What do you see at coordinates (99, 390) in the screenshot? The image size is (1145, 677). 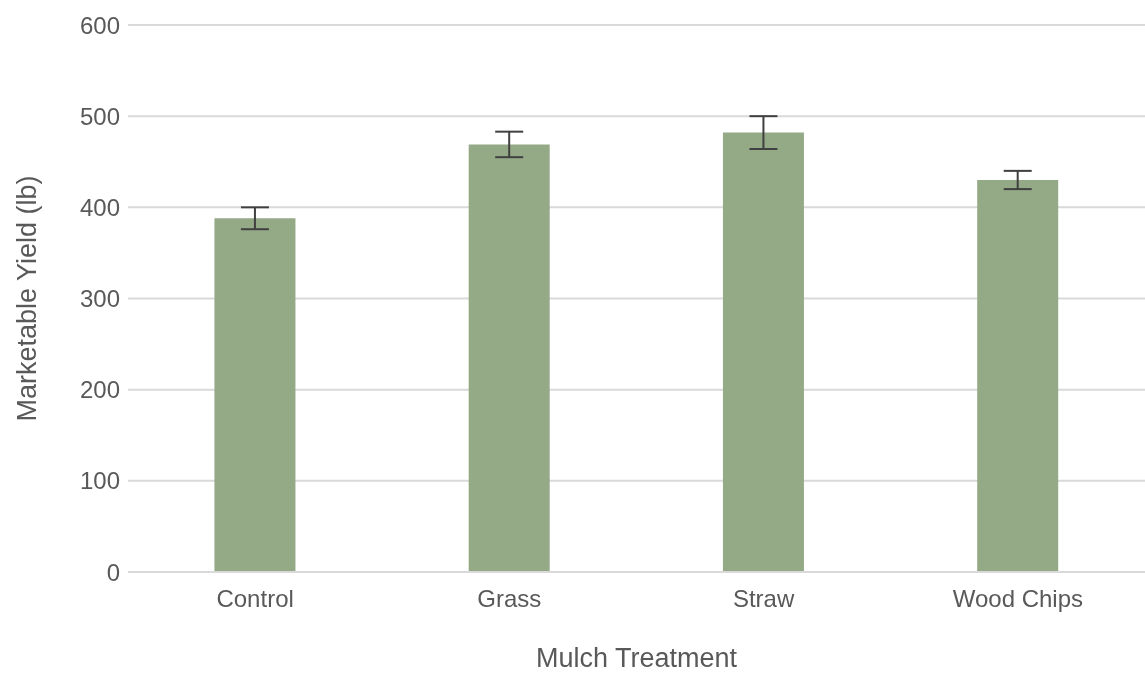 I see `y-tick-label: 200` at bounding box center [99, 390].